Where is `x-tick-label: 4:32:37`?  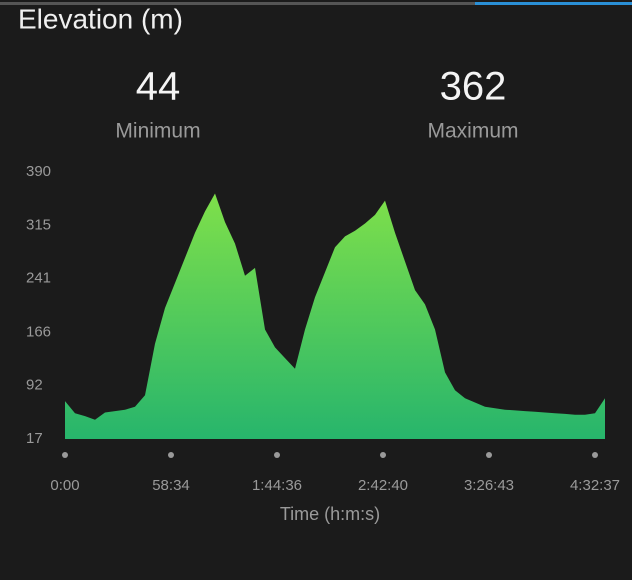 x-tick-label: 4:32:37 is located at coordinates (595, 485).